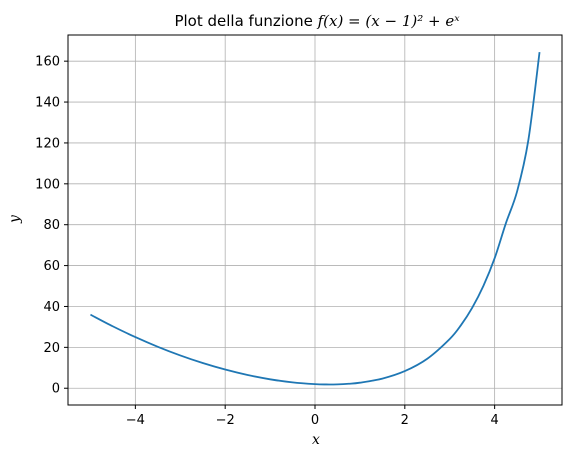 The image size is (572, 458). I want to click on x-tick-label: 0, so click(315, 420).